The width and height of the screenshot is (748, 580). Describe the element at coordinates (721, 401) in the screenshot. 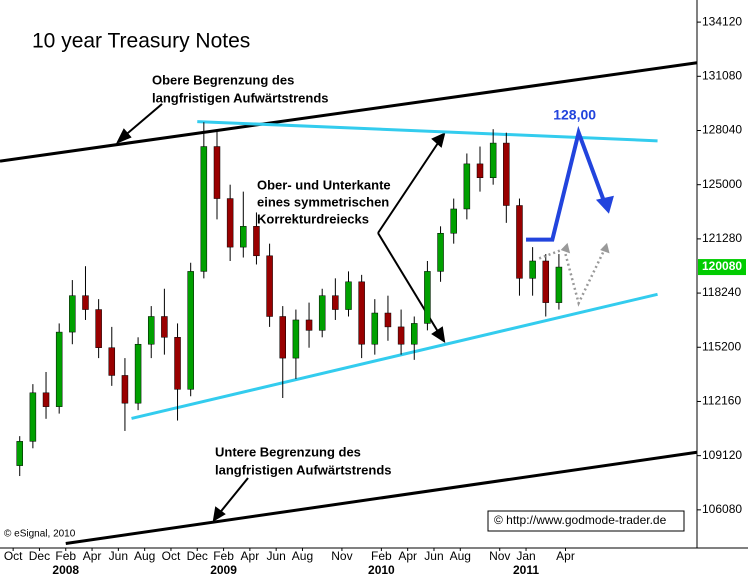

I see `y-tick-label: 112160` at that location.